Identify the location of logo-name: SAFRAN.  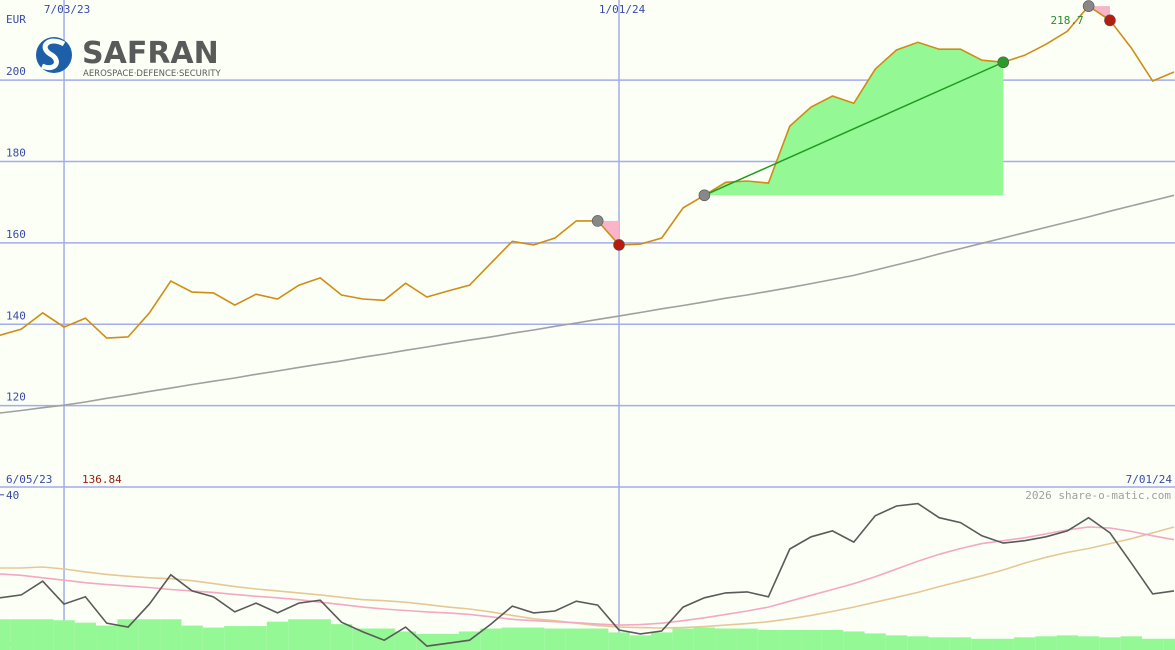
(150, 53).